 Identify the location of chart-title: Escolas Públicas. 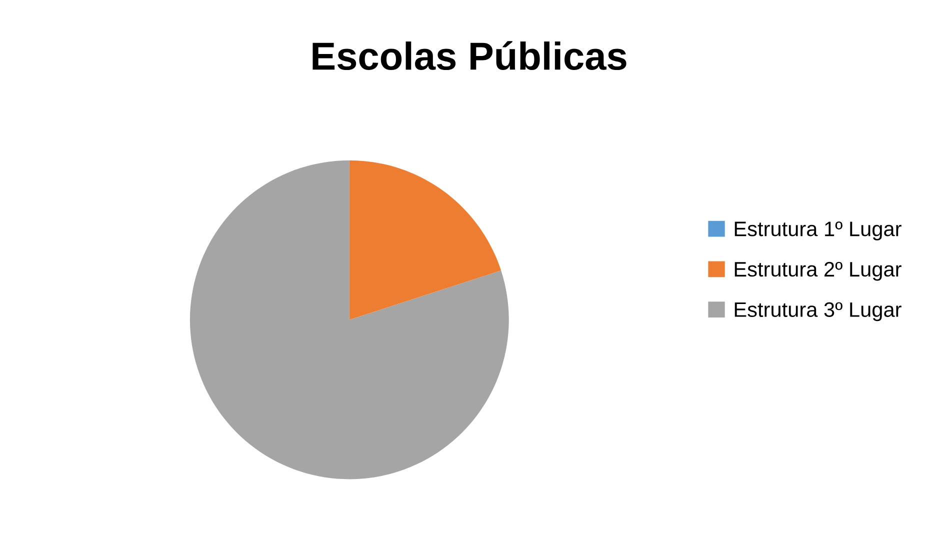
(469, 55).